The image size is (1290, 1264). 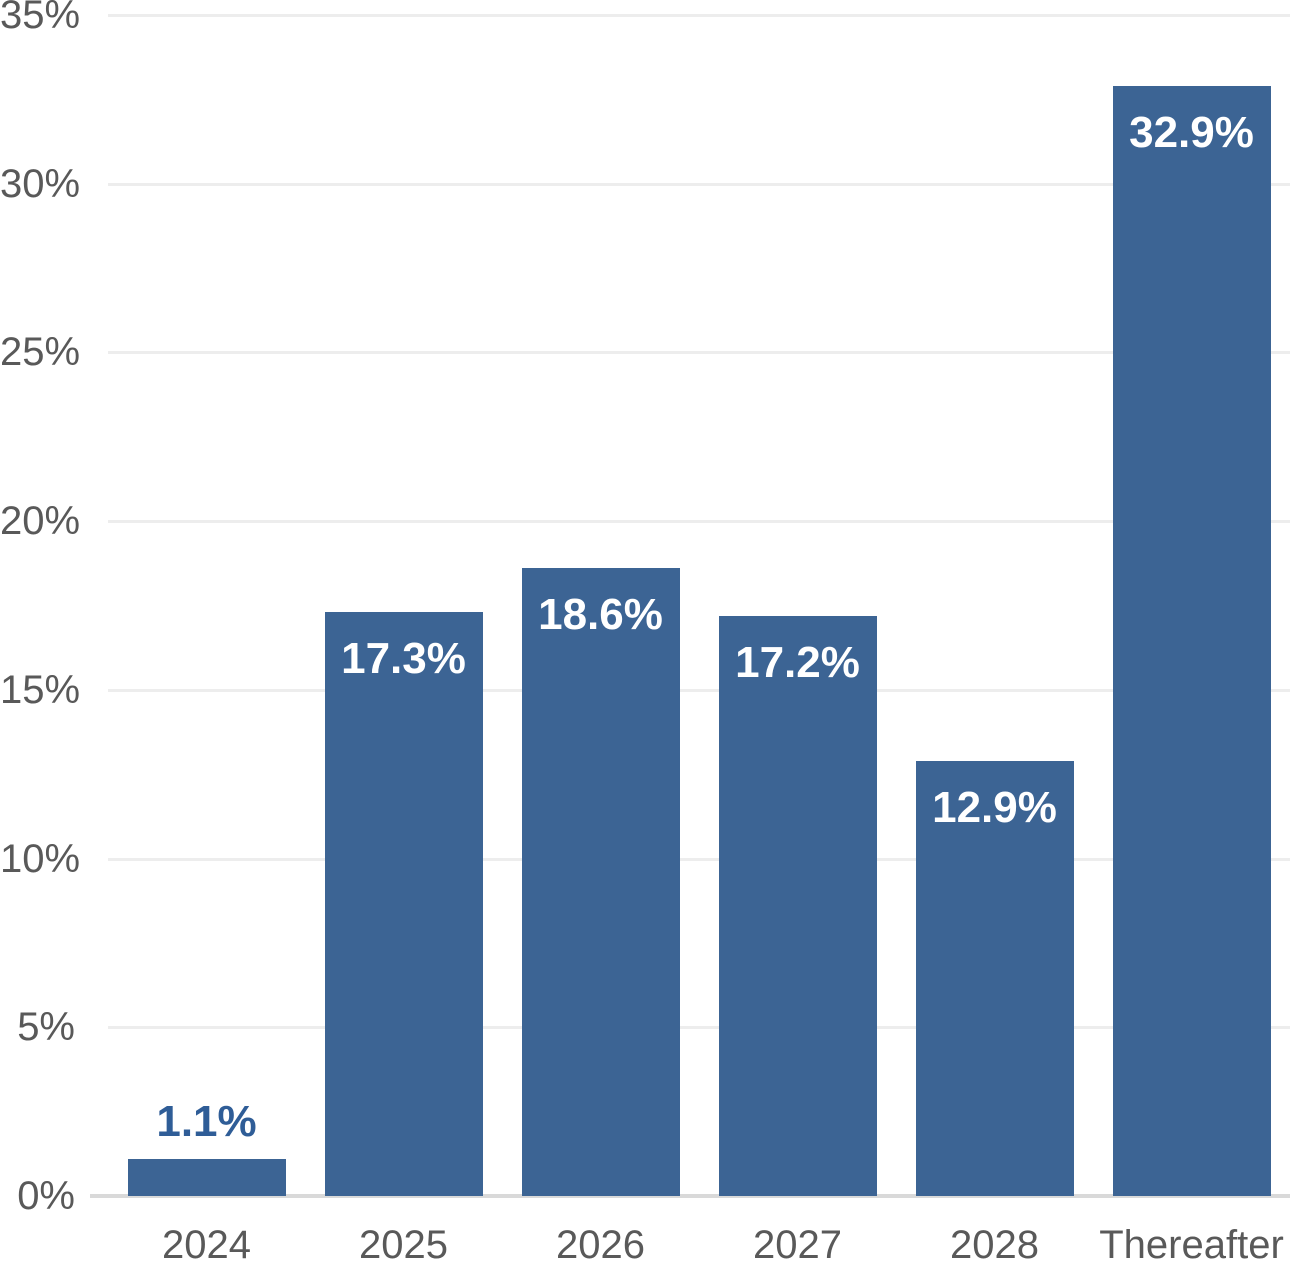 What do you see at coordinates (994, 1243) in the screenshot?
I see `x-tick-label-2028: 2028` at bounding box center [994, 1243].